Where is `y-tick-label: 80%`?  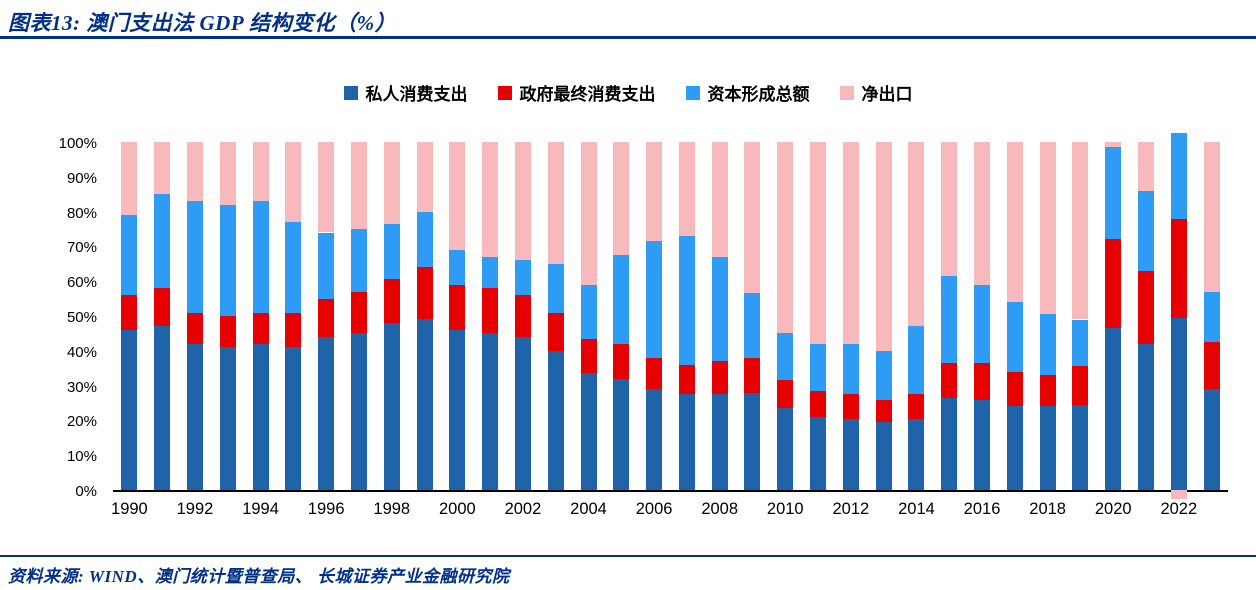 y-tick-label: 80% is located at coordinates (81, 213).